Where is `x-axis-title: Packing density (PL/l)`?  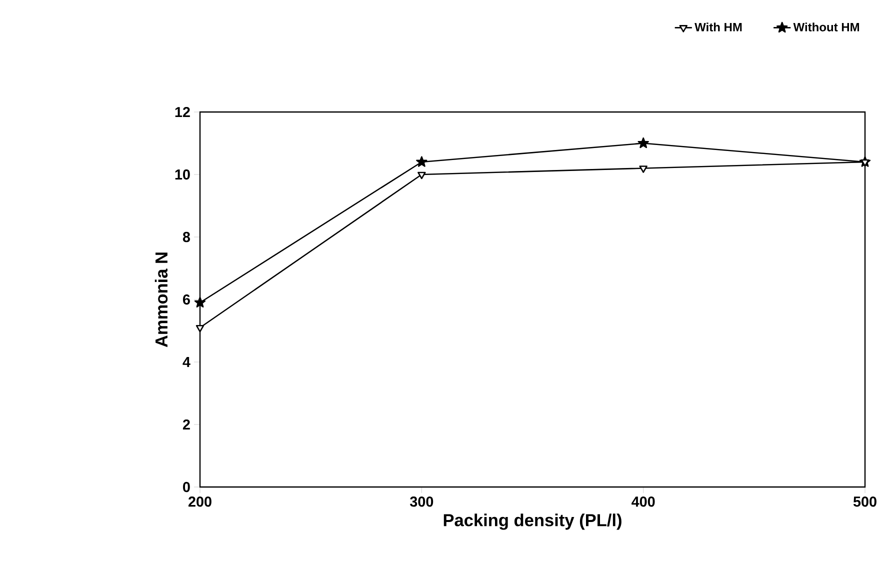
x-axis-title: Packing density (PL/l) is located at coordinates (533, 522).